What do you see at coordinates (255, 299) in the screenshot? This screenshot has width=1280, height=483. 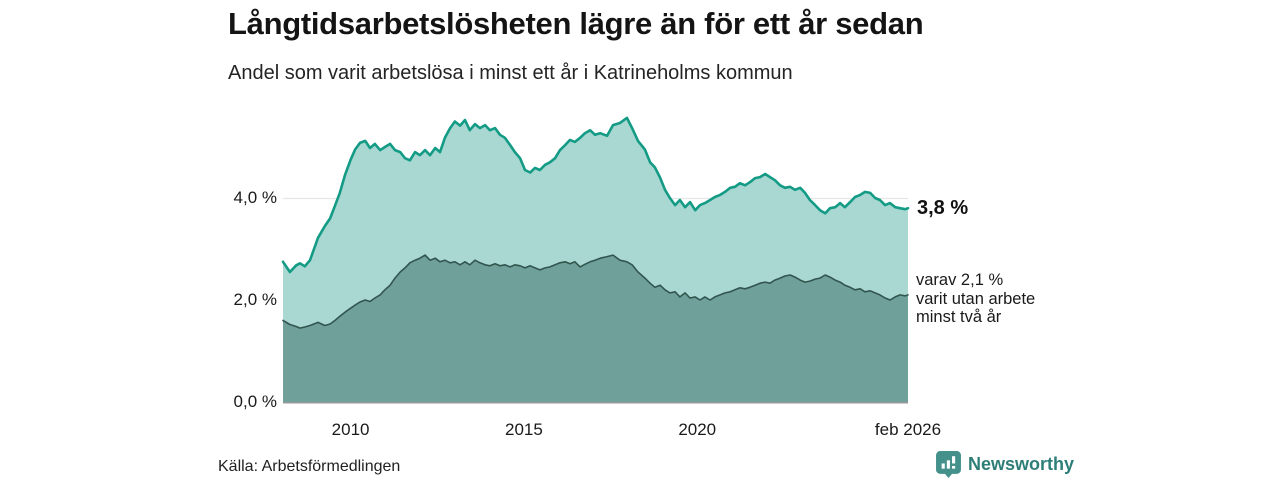 I see `y-tick-label: 2,0 %` at bounding box center [255, 299].